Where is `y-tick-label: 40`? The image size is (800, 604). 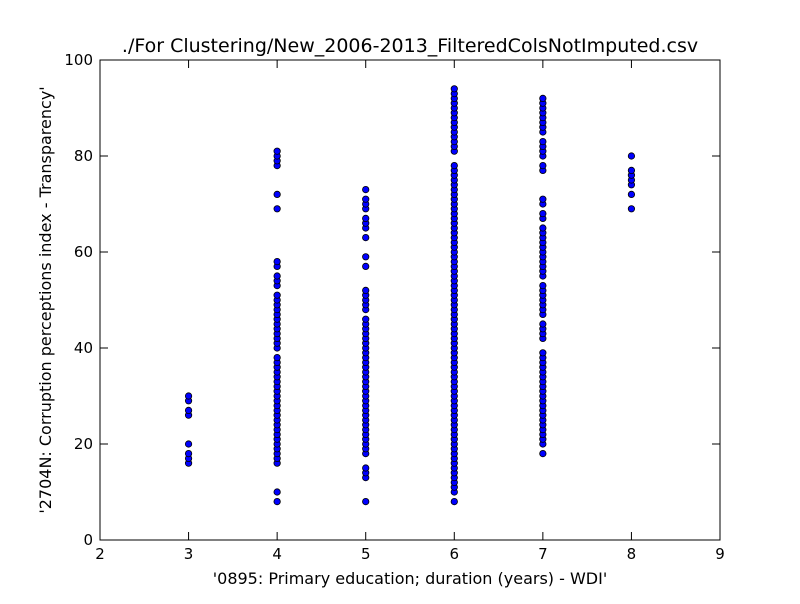
y-tick-label: 40 is located at coordinates (83, 348).